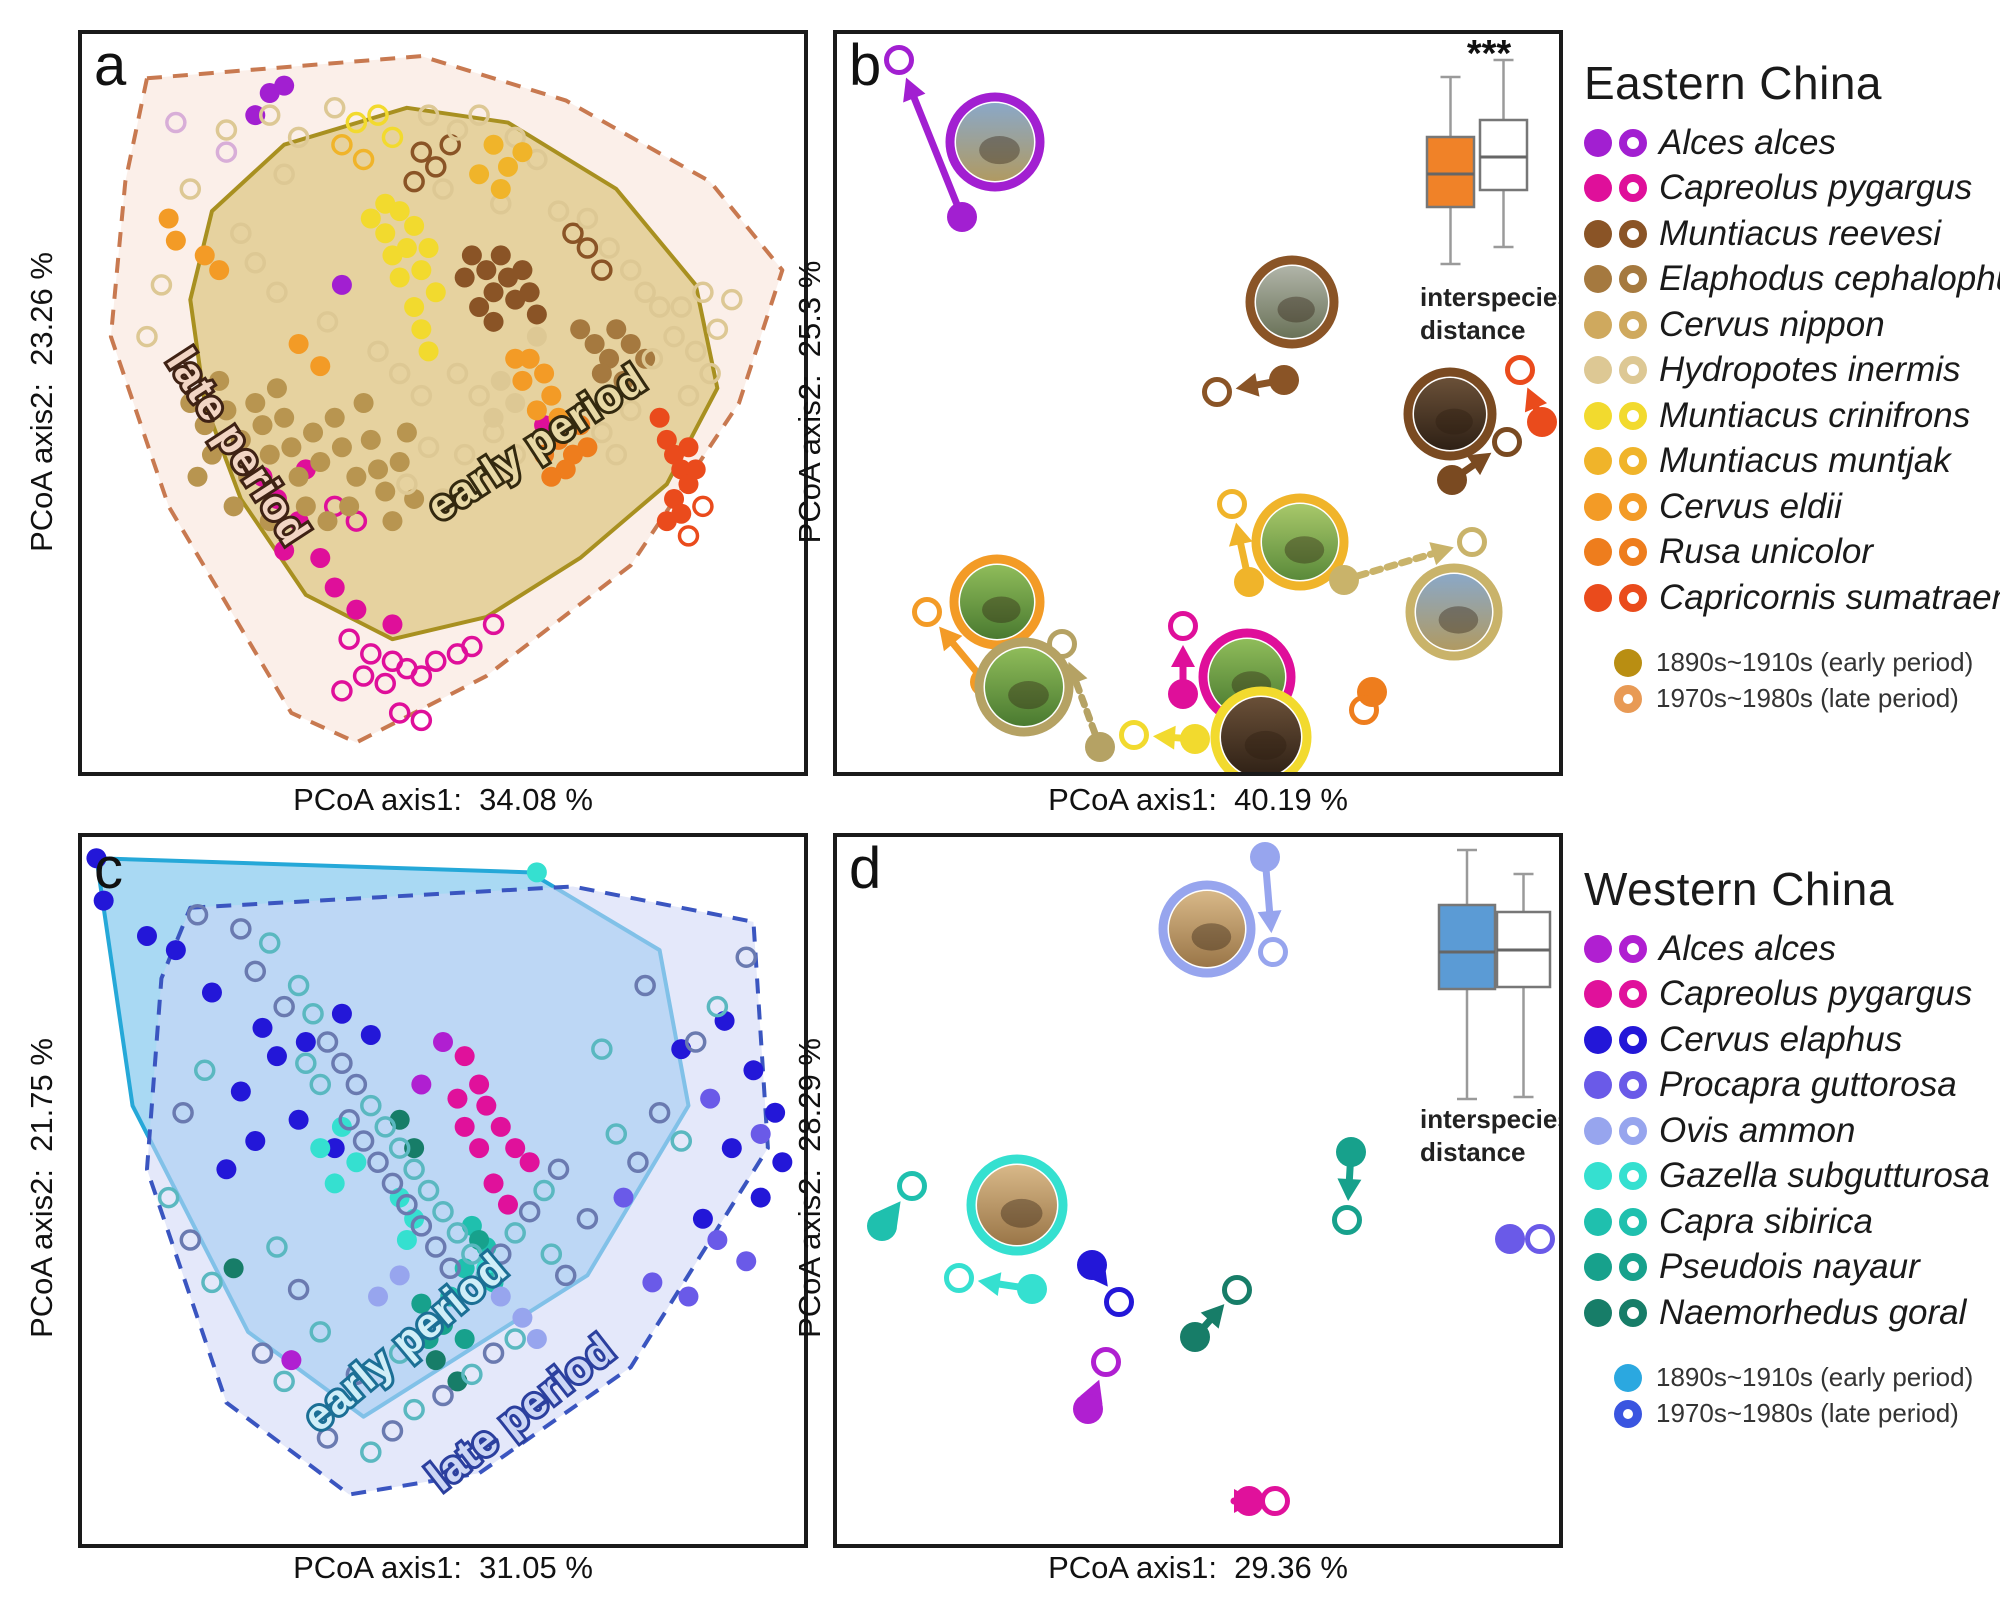 Image resolution: width=2000 pixels, height=1606 pixels. Describe the element at coordinates (1750, 506) in the screenshot. I see `species-name: Cervus eldii` at that location.